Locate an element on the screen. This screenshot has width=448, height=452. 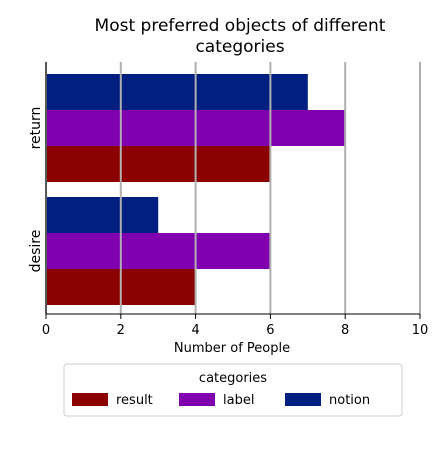
chart-title-line-2: categories is located at coordinates (239, 47).